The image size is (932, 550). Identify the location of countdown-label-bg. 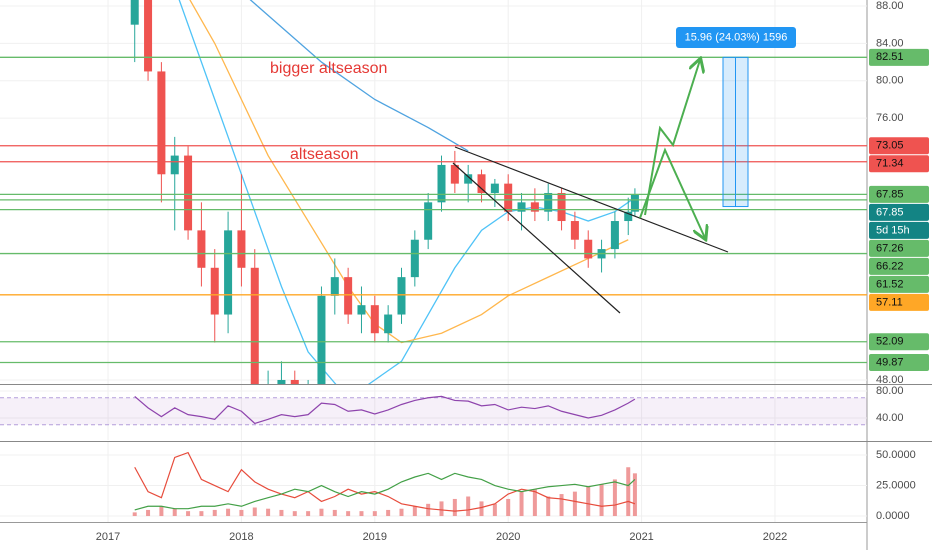
(899, 230).